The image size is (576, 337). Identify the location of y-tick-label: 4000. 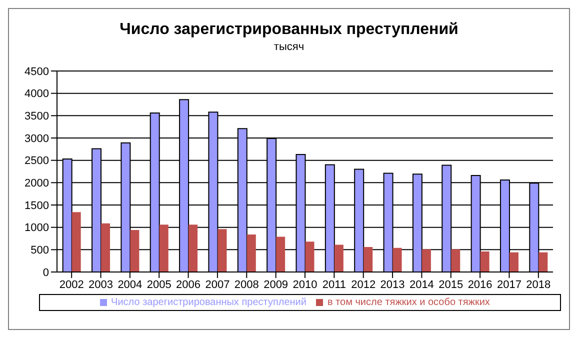
(36, 94).